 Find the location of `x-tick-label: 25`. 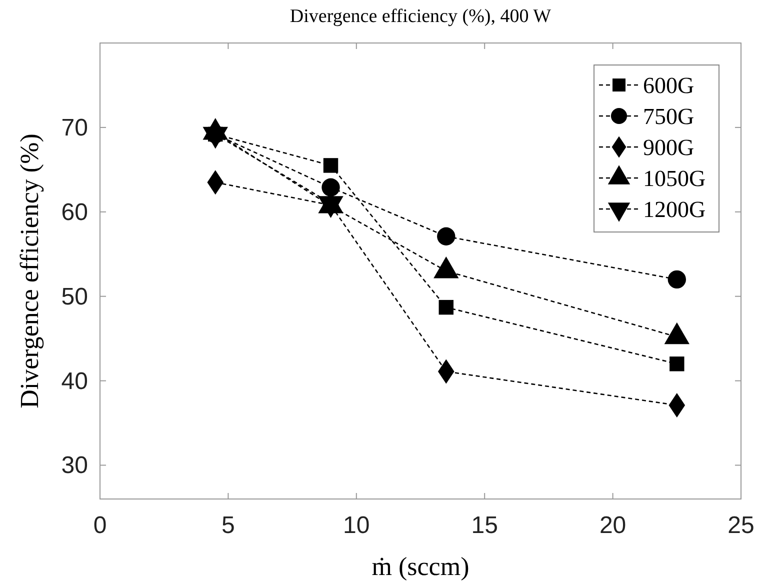

x-tick-label: 25 is located at coordinates (741, 525).